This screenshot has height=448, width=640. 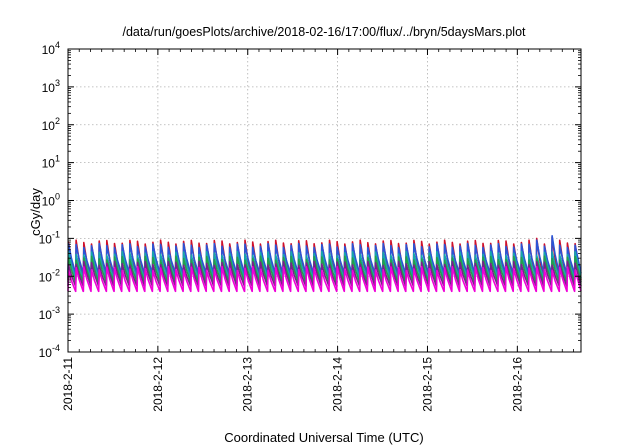 What do you see at coordinates (49, 237) in the screenshot?
I see `y-tick-label: 10⁻¹` at bounding box center [49, 237].